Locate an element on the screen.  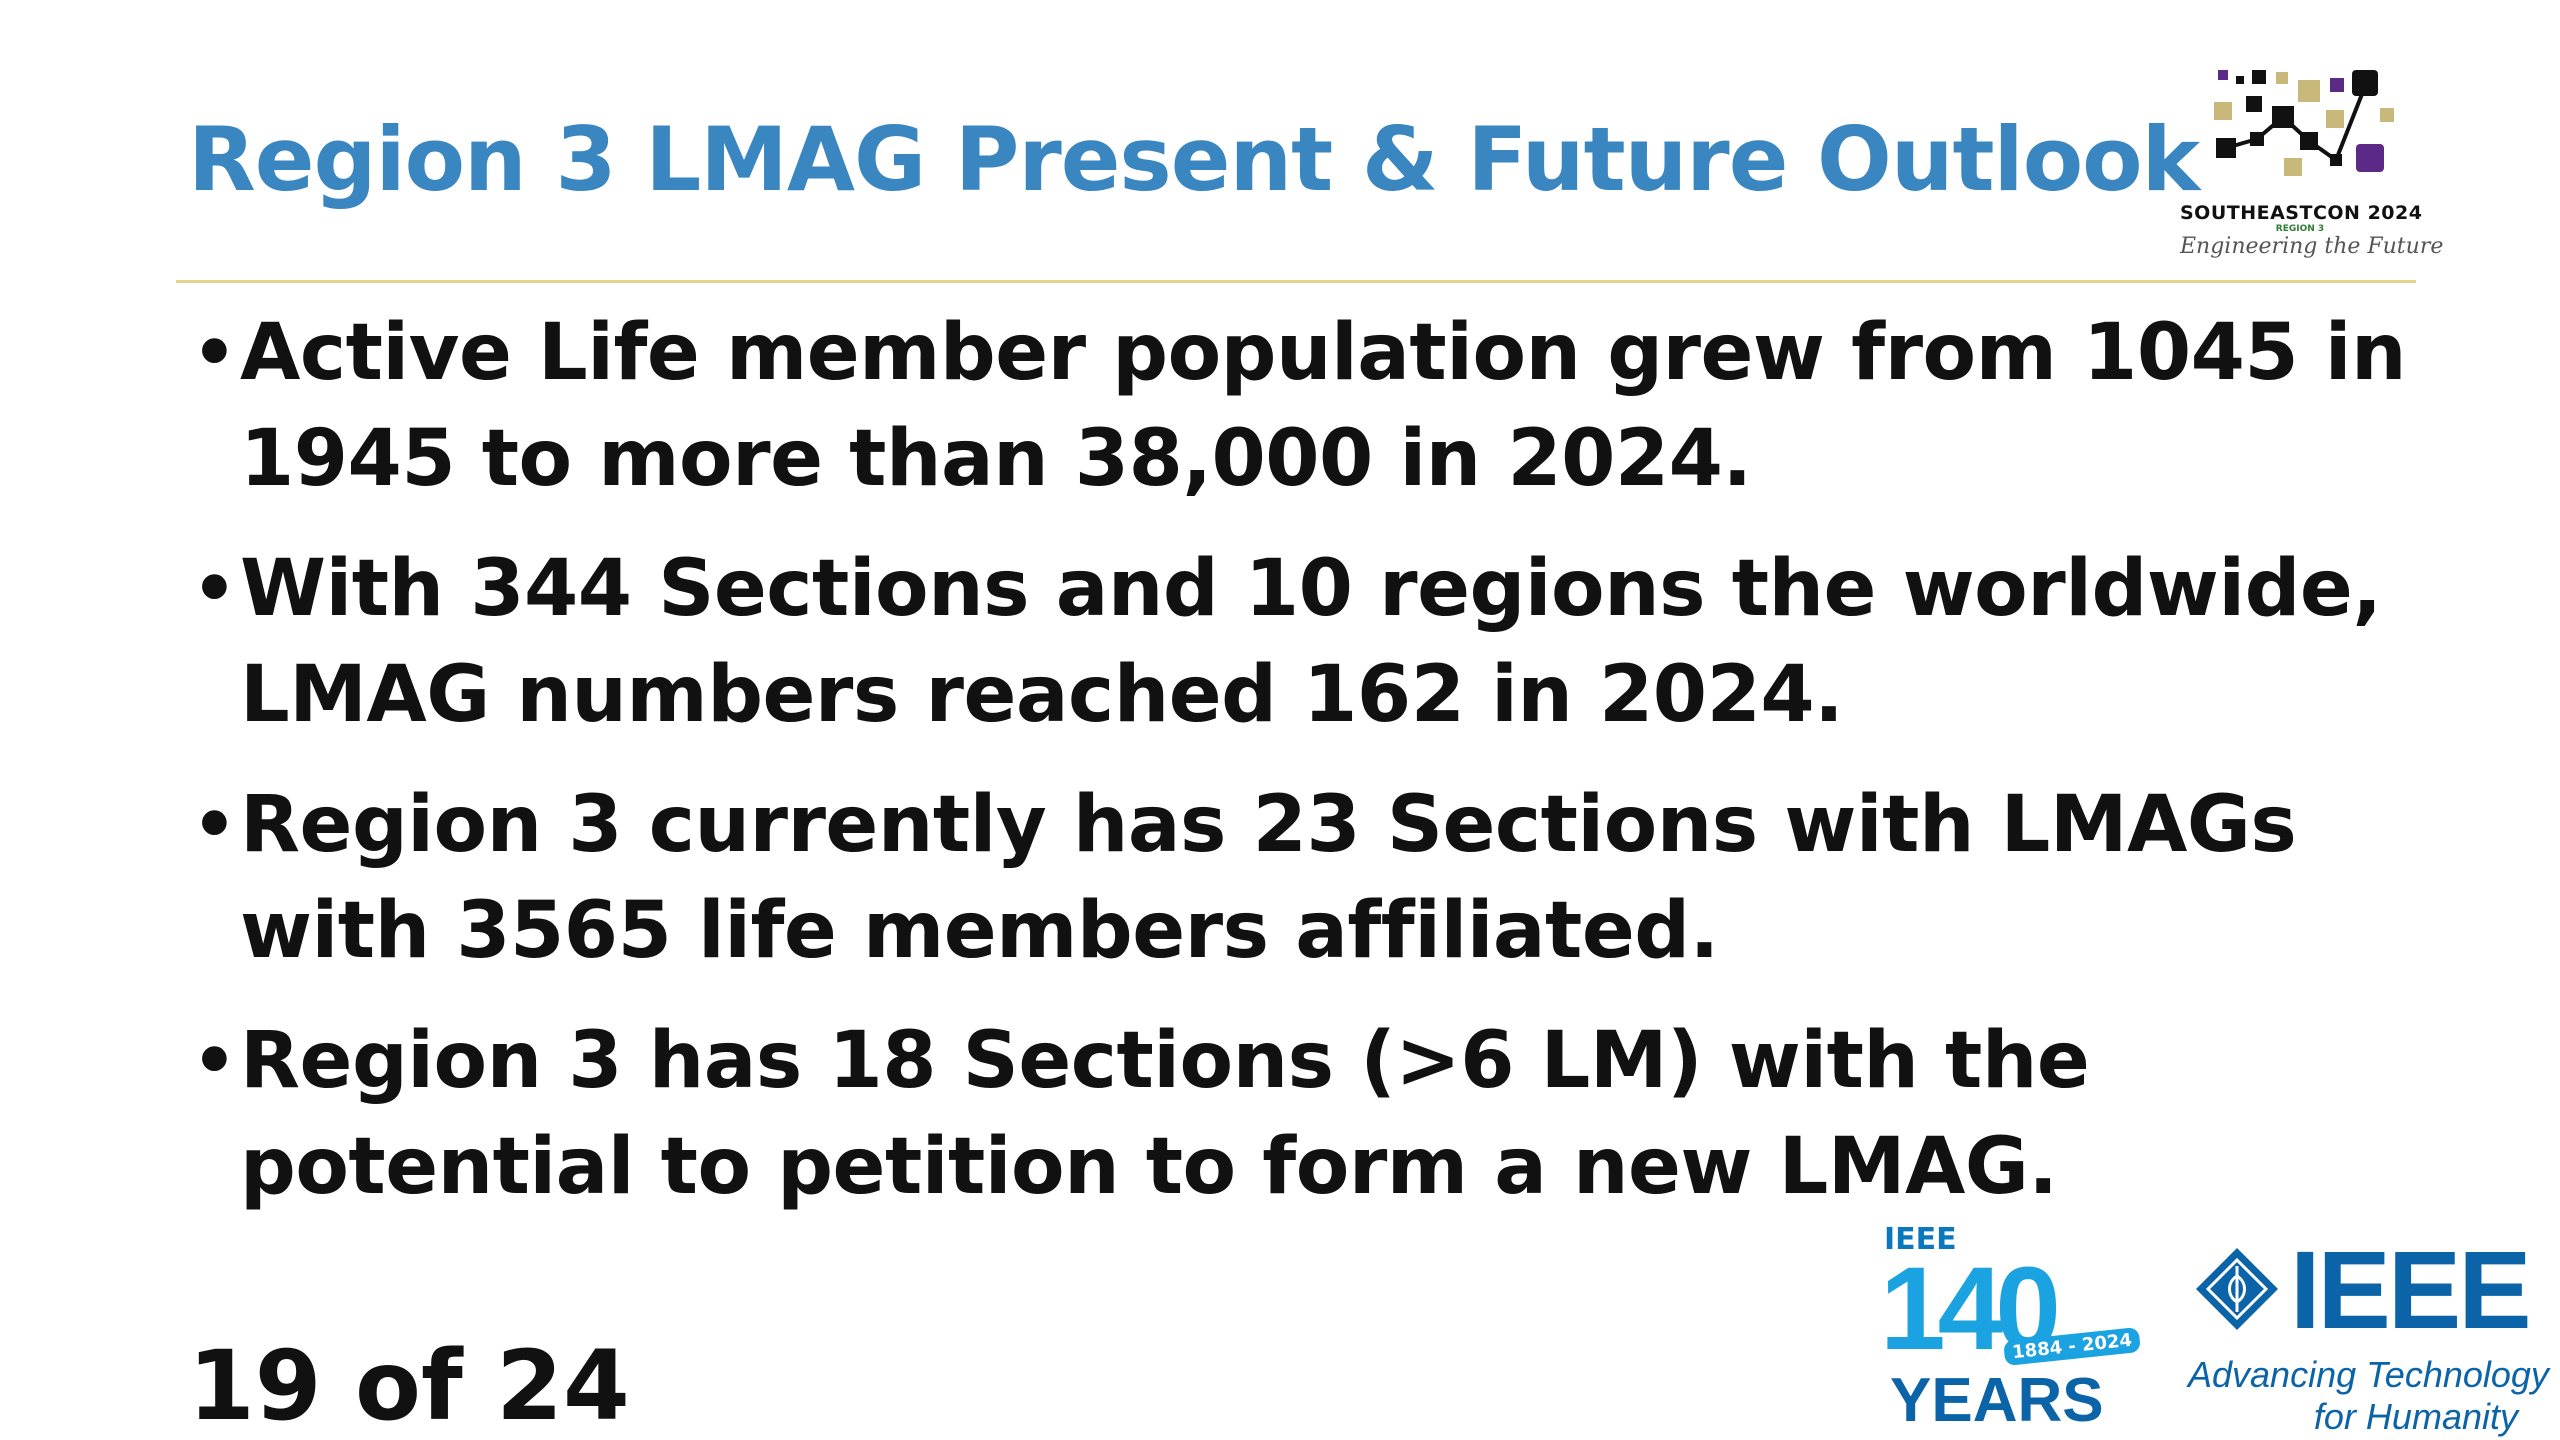
slide-title: Region 3 LMAG Present & Future Outlook is located at coordinates (1194, 159).